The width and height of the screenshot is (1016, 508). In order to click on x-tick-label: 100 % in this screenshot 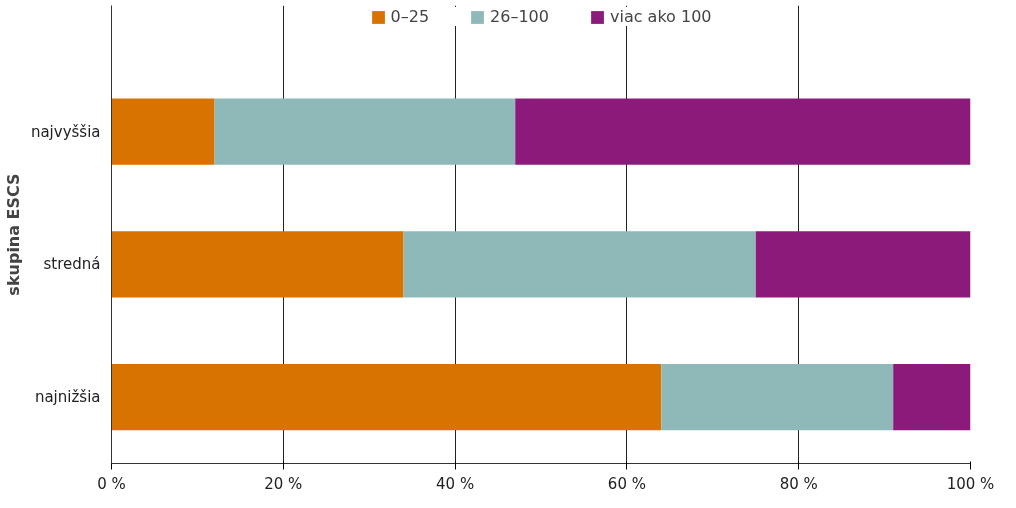, I will do `click(970, 483)`.